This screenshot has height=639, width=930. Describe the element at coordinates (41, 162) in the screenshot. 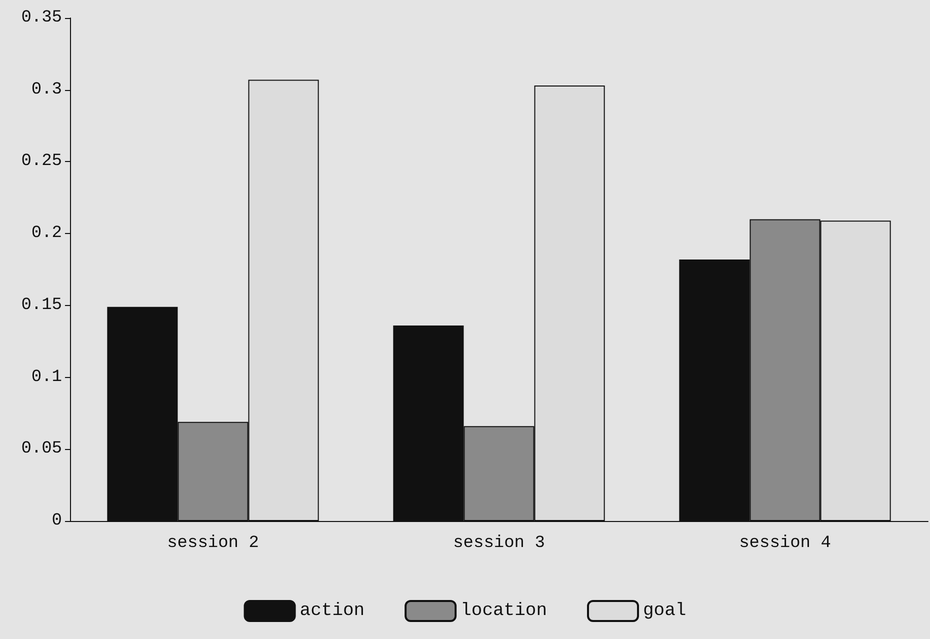

I see `y-tick-label: 0.25` at that location.